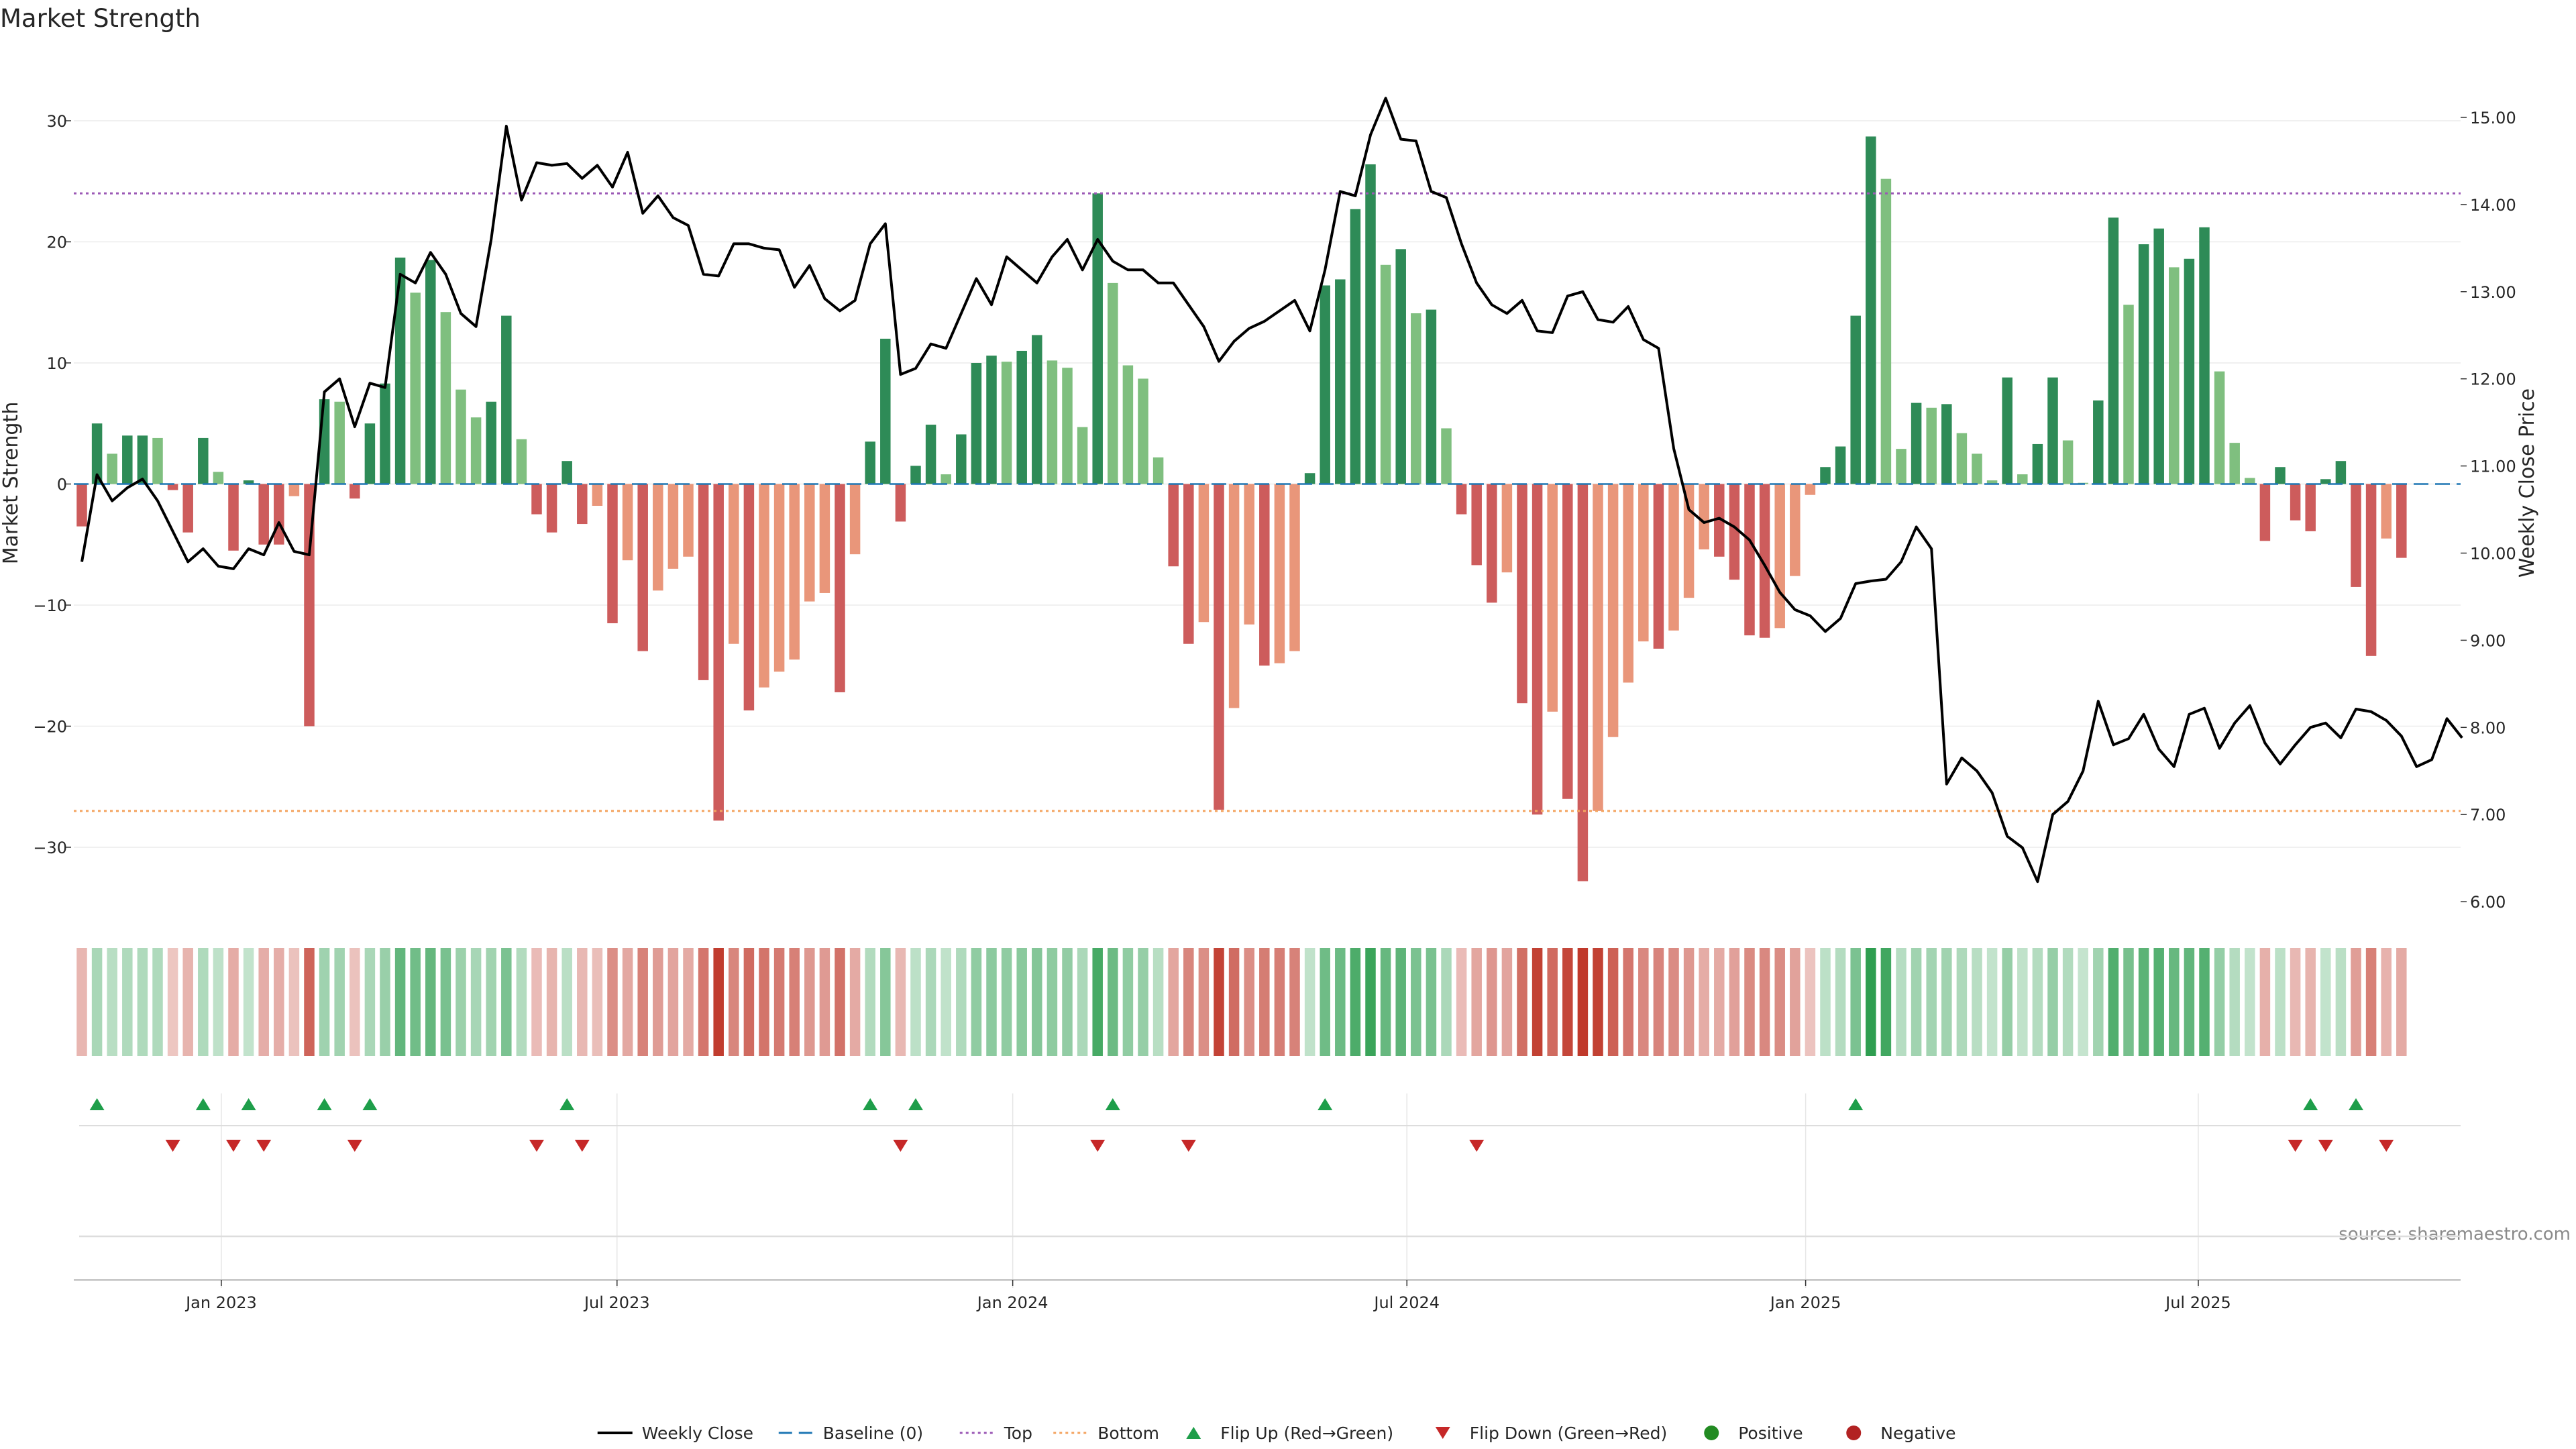 The image size is (2576, 1449). I want to click on y-tick-right-label-0: 15.00, so click(2493, 118).